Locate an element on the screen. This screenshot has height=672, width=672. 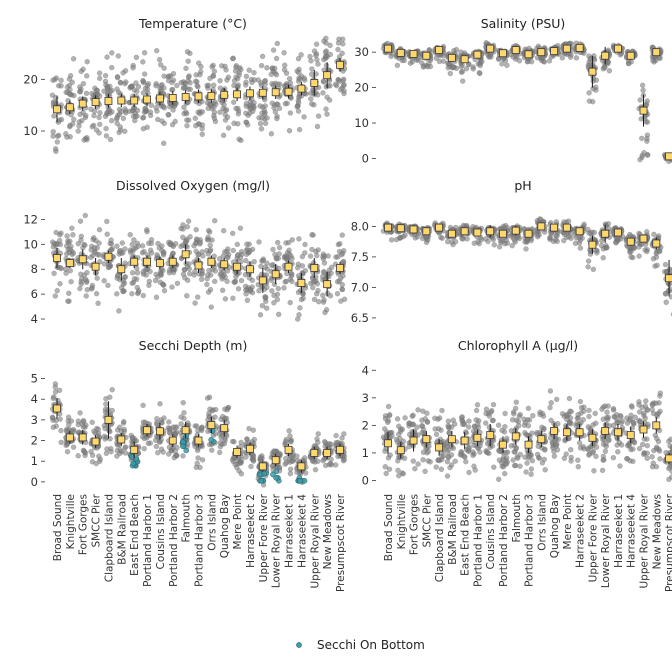
y-tick-label: 4 is located at coordinates (34, 399).